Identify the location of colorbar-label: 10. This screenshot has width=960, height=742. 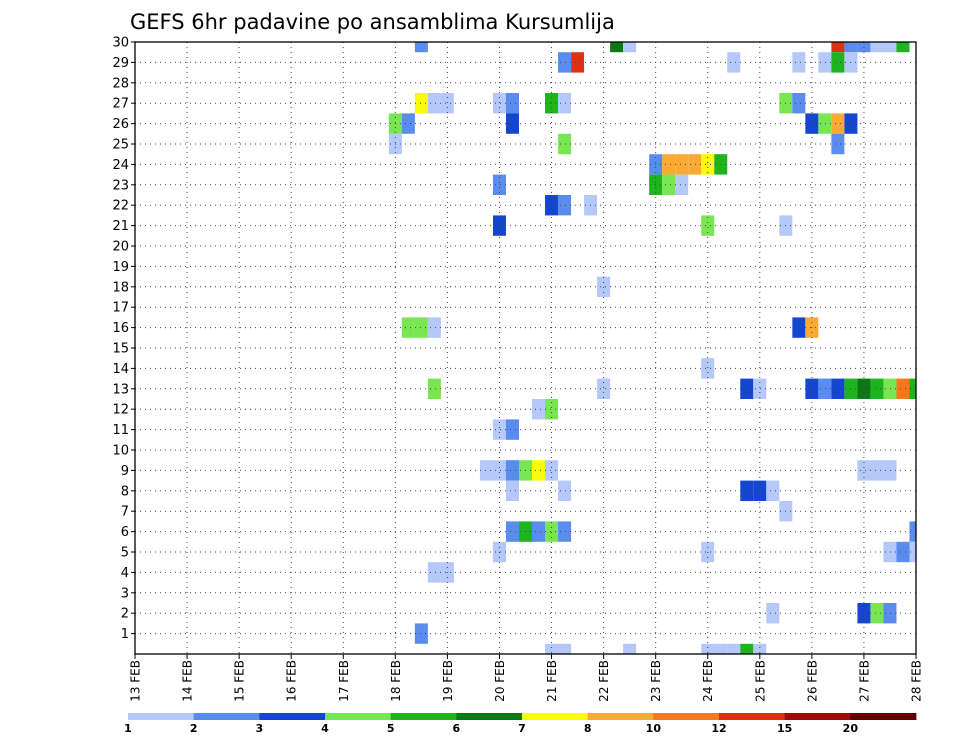
(654, 728).